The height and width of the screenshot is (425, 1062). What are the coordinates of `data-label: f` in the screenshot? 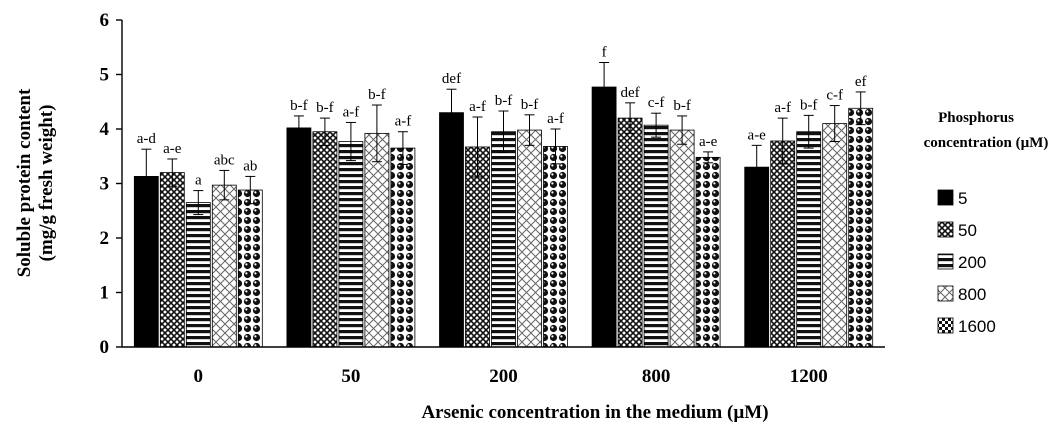 It's located at (604, 53).